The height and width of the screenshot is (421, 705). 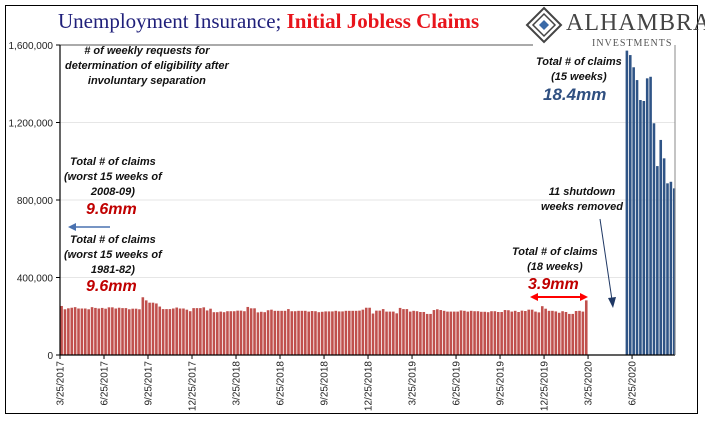 I want to click on shutdown-note: 11 shutdown weeks removed, so click(x=582, y=200).